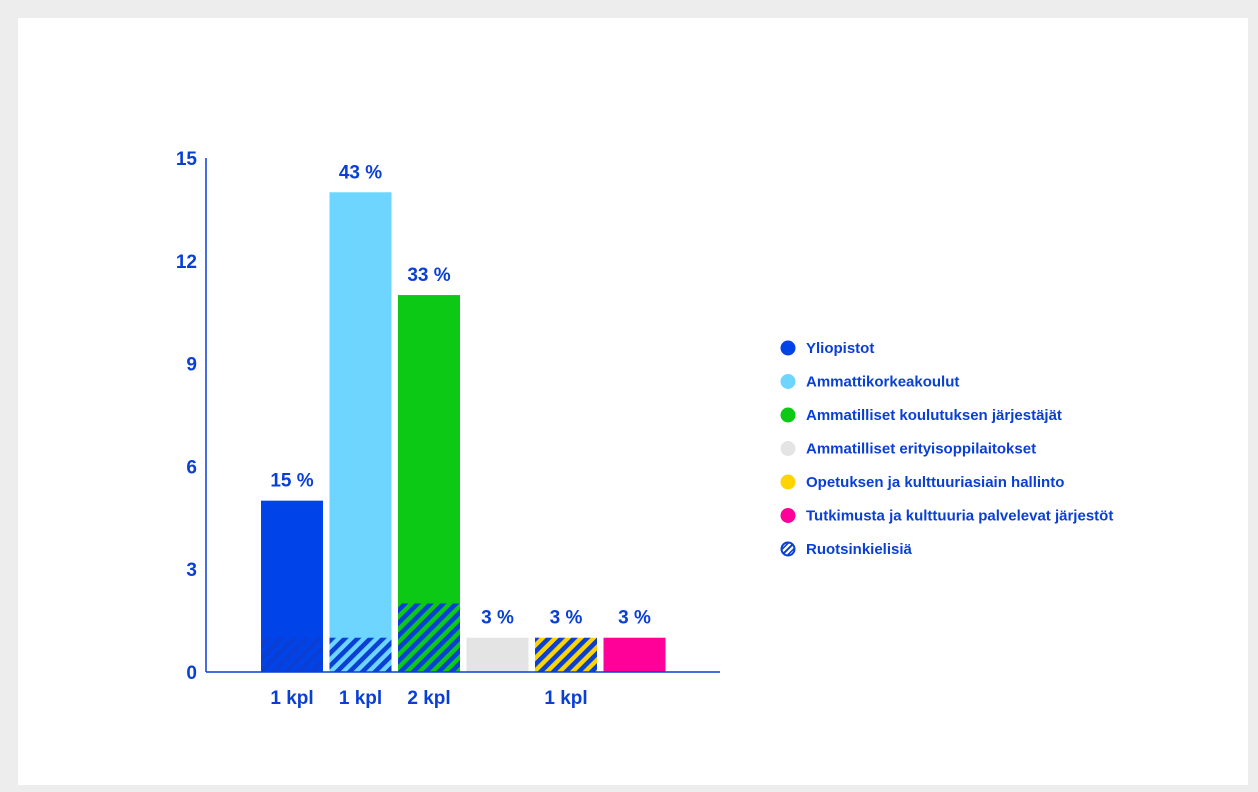 The width and height of the screenshot is (1258, 792). I want to click on bar-data-label: 15 %, so click(291, 481).